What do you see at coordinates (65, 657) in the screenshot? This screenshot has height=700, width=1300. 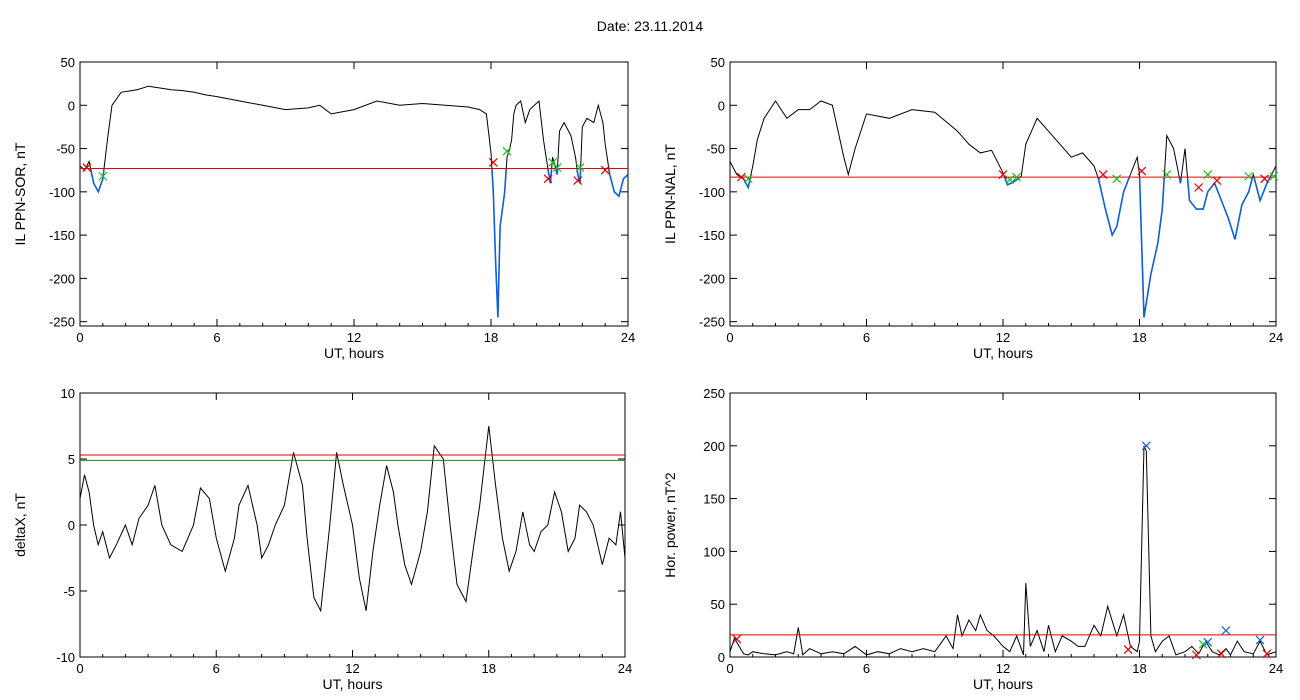 I see `y-tick-label: -10` at bounding box center [65, 657].